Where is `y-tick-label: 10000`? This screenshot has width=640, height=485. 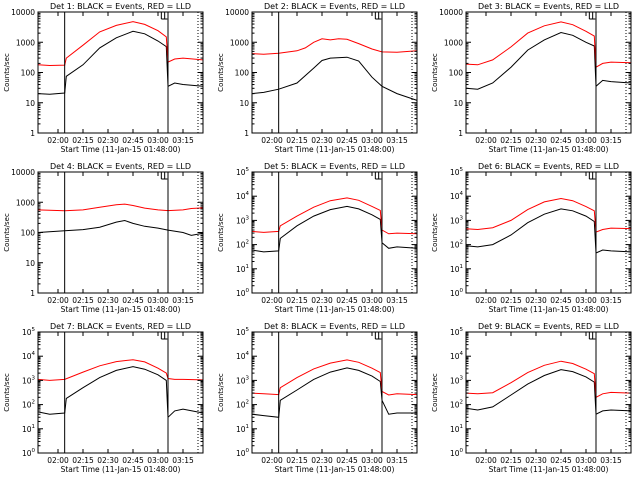 y-tick-label: 10000 is located at coordinates (23, 172).